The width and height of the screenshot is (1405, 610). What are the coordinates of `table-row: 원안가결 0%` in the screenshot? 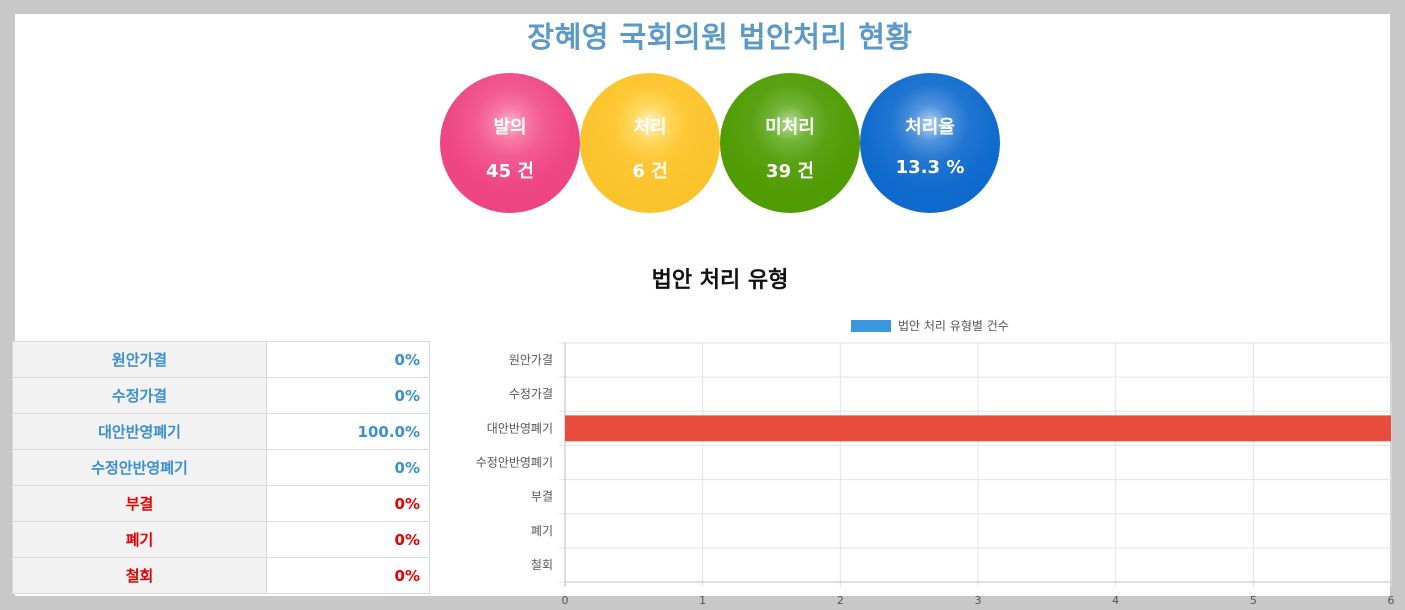 It's located at (221, 359).